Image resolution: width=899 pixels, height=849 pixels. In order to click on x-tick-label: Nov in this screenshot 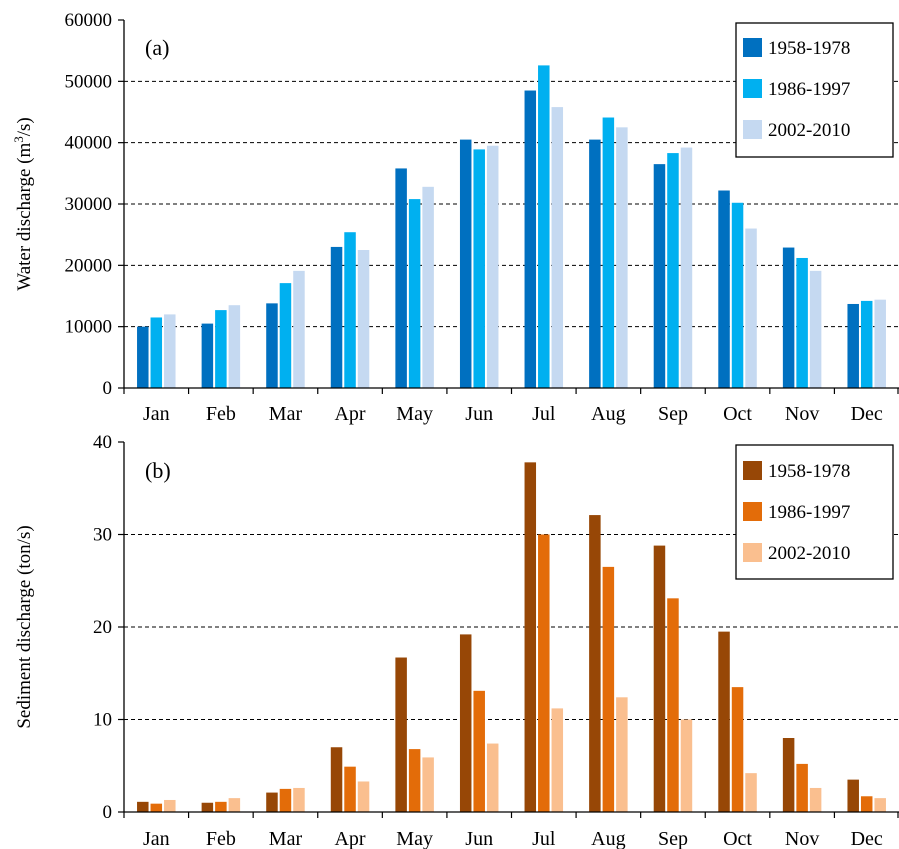, I will do `click(802, 414)`.